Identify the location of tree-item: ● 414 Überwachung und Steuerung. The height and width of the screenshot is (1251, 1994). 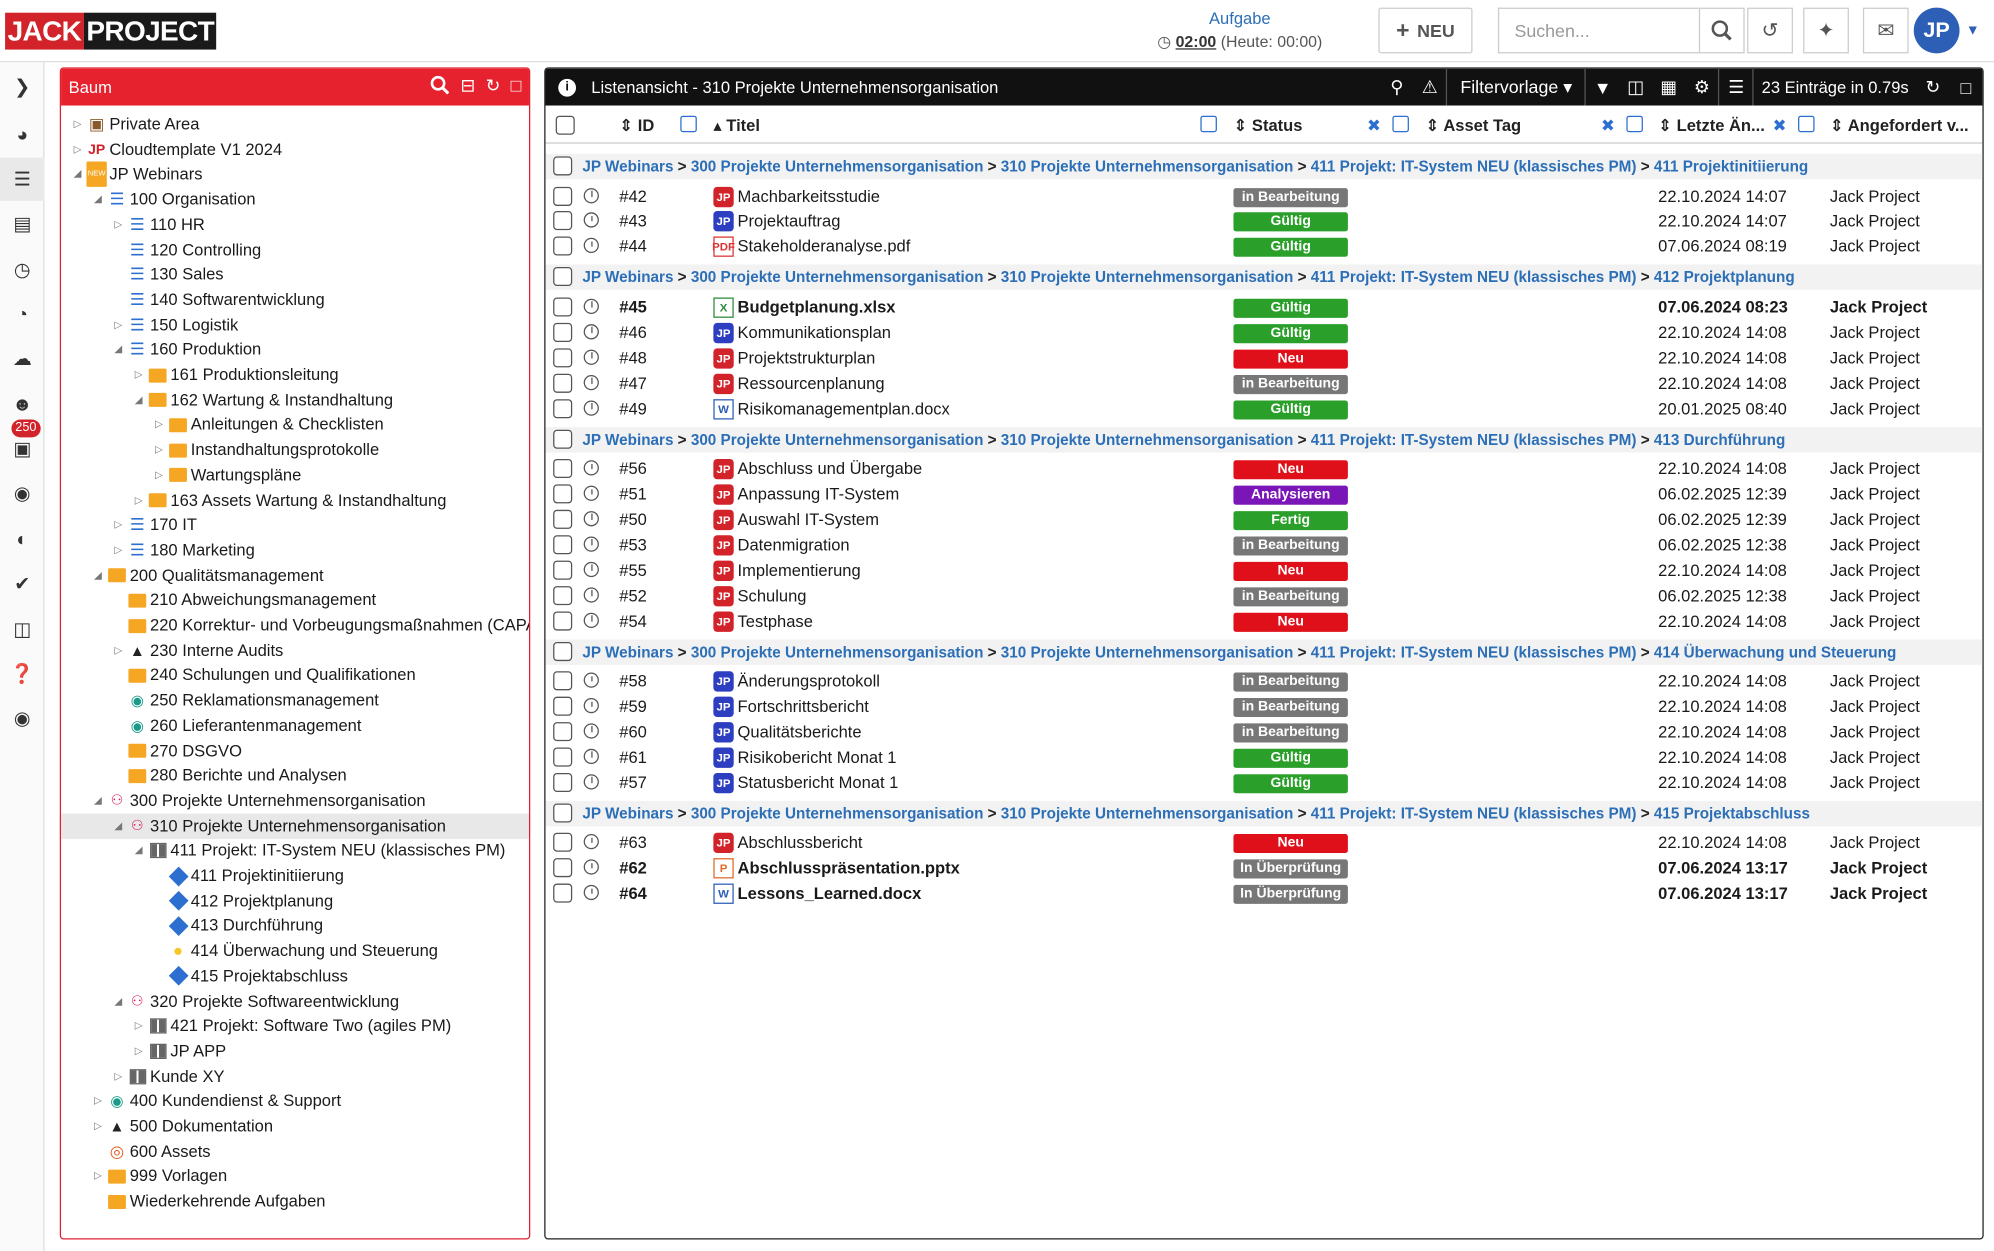
(295, 950).